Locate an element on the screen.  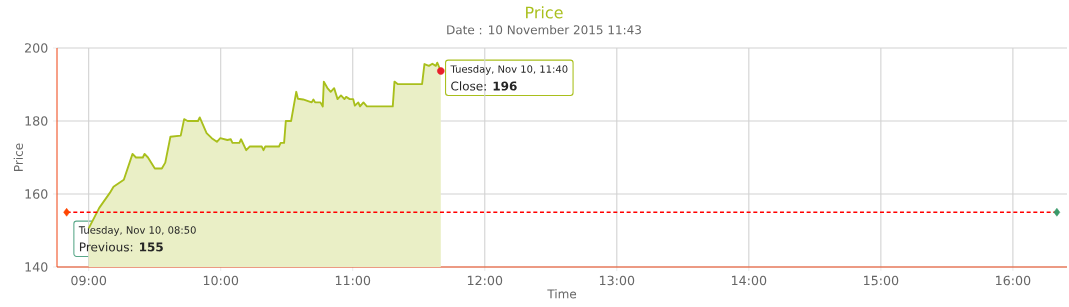
x-tick-label: 09:00 is located at coordinates (89, 280).